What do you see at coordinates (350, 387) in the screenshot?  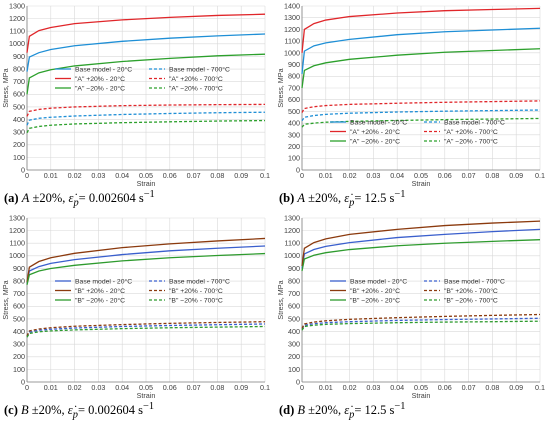 I see `chart-d-xtick-label: 0.02` at bounding box center [350, 387].